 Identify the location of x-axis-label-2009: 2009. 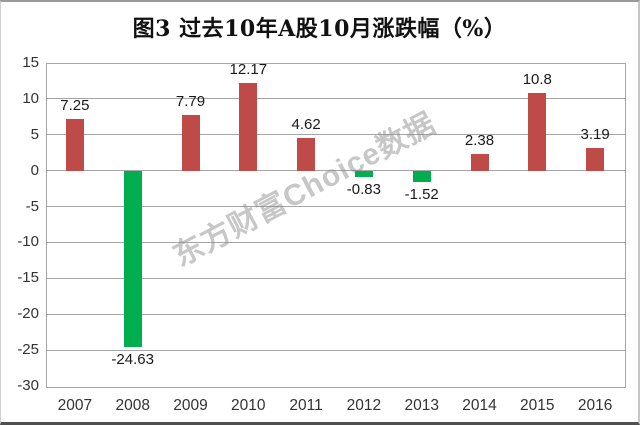
(190, 405).